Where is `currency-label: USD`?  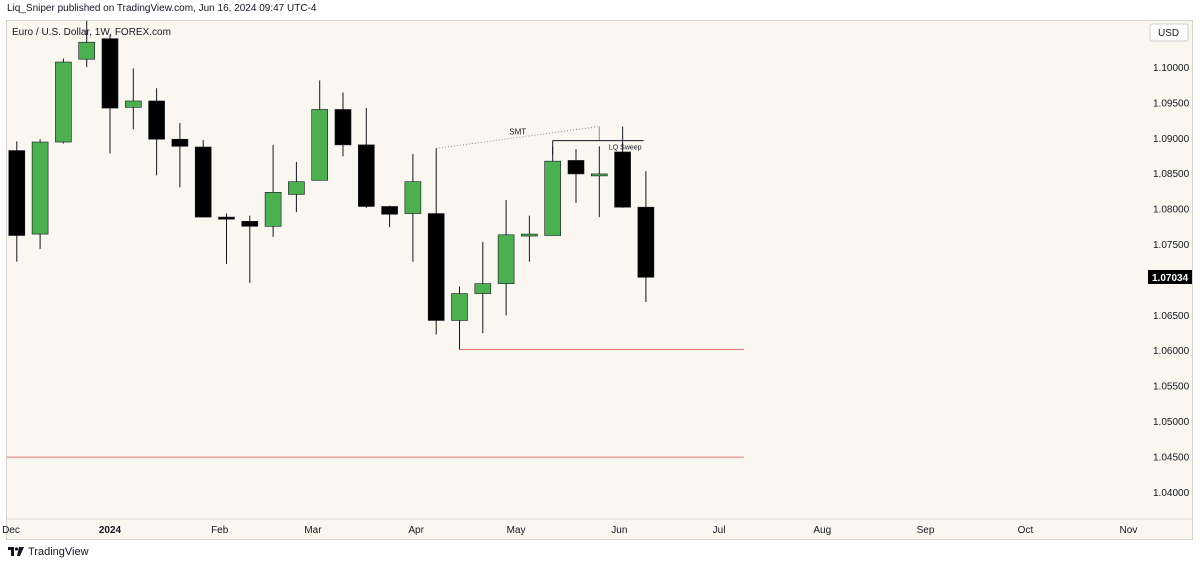
currency-label: USD is located at coordinates (1168, 33).